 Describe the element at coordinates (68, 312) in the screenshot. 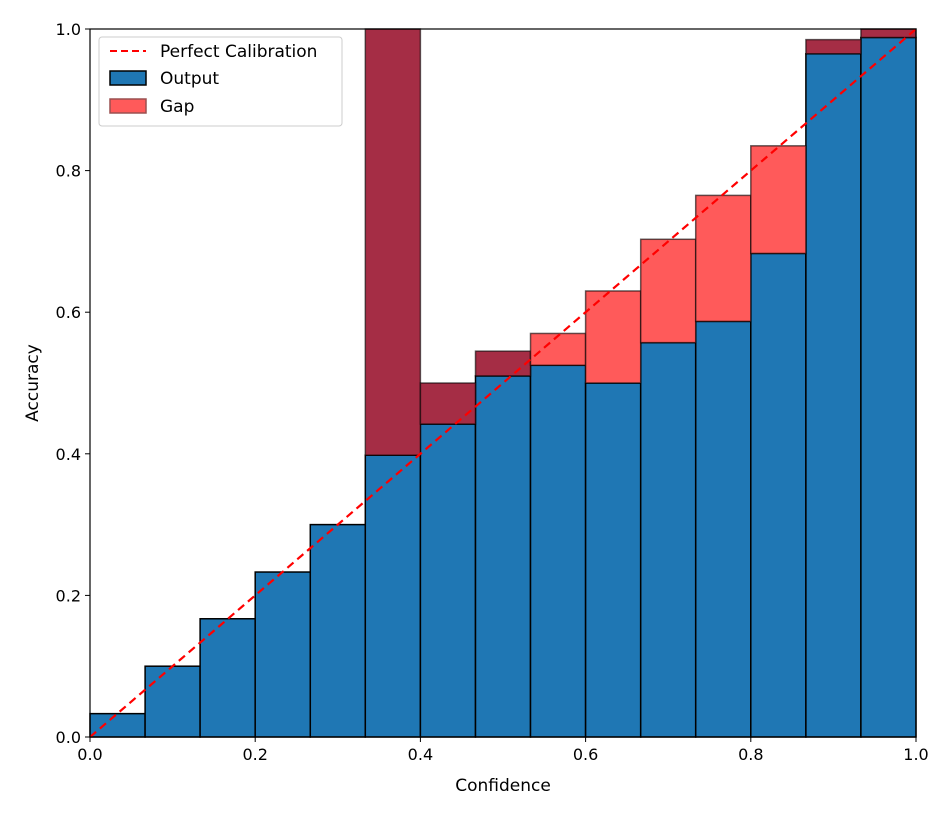

I see `y-tick-label: 0.6` at that location.